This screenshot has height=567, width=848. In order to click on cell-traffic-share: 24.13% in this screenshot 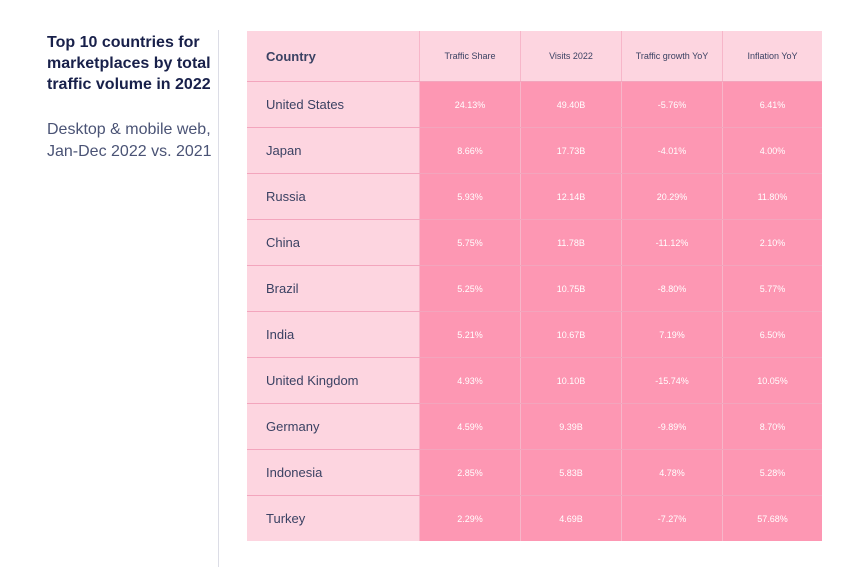, I will do `click(469, 104)`.